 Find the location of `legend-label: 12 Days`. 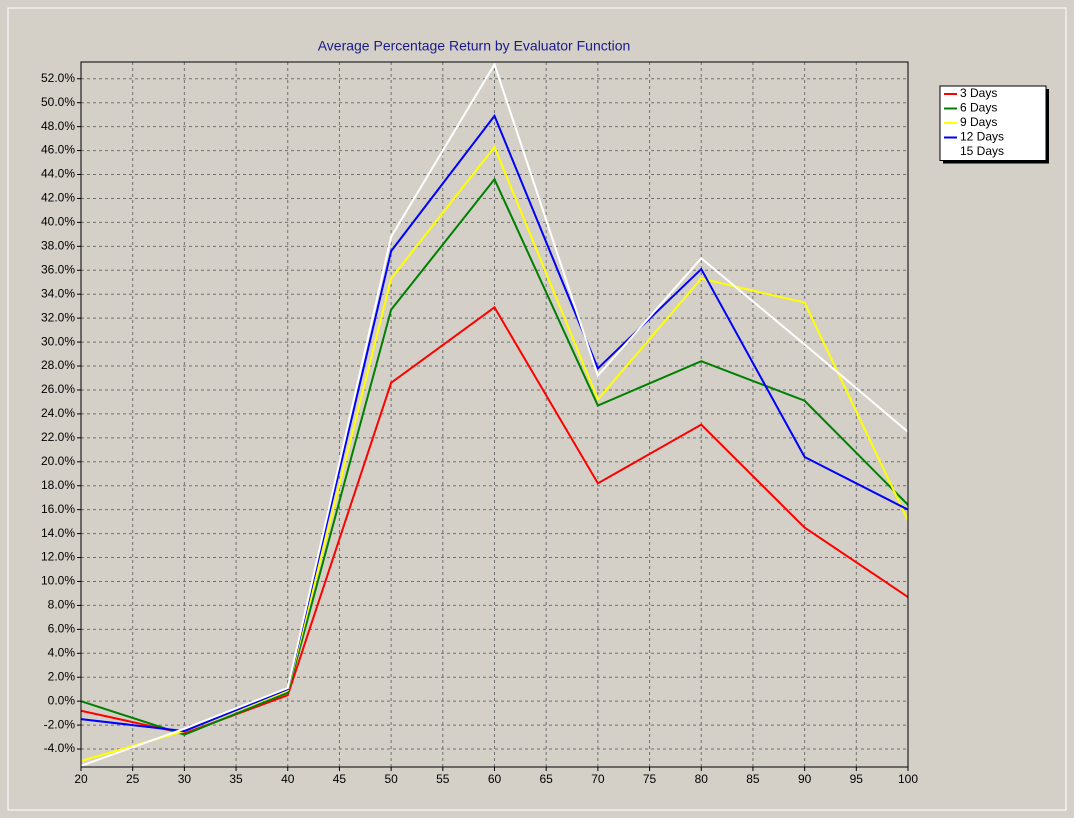

legend-label: 12 Days is located at coordinates (982, 137).